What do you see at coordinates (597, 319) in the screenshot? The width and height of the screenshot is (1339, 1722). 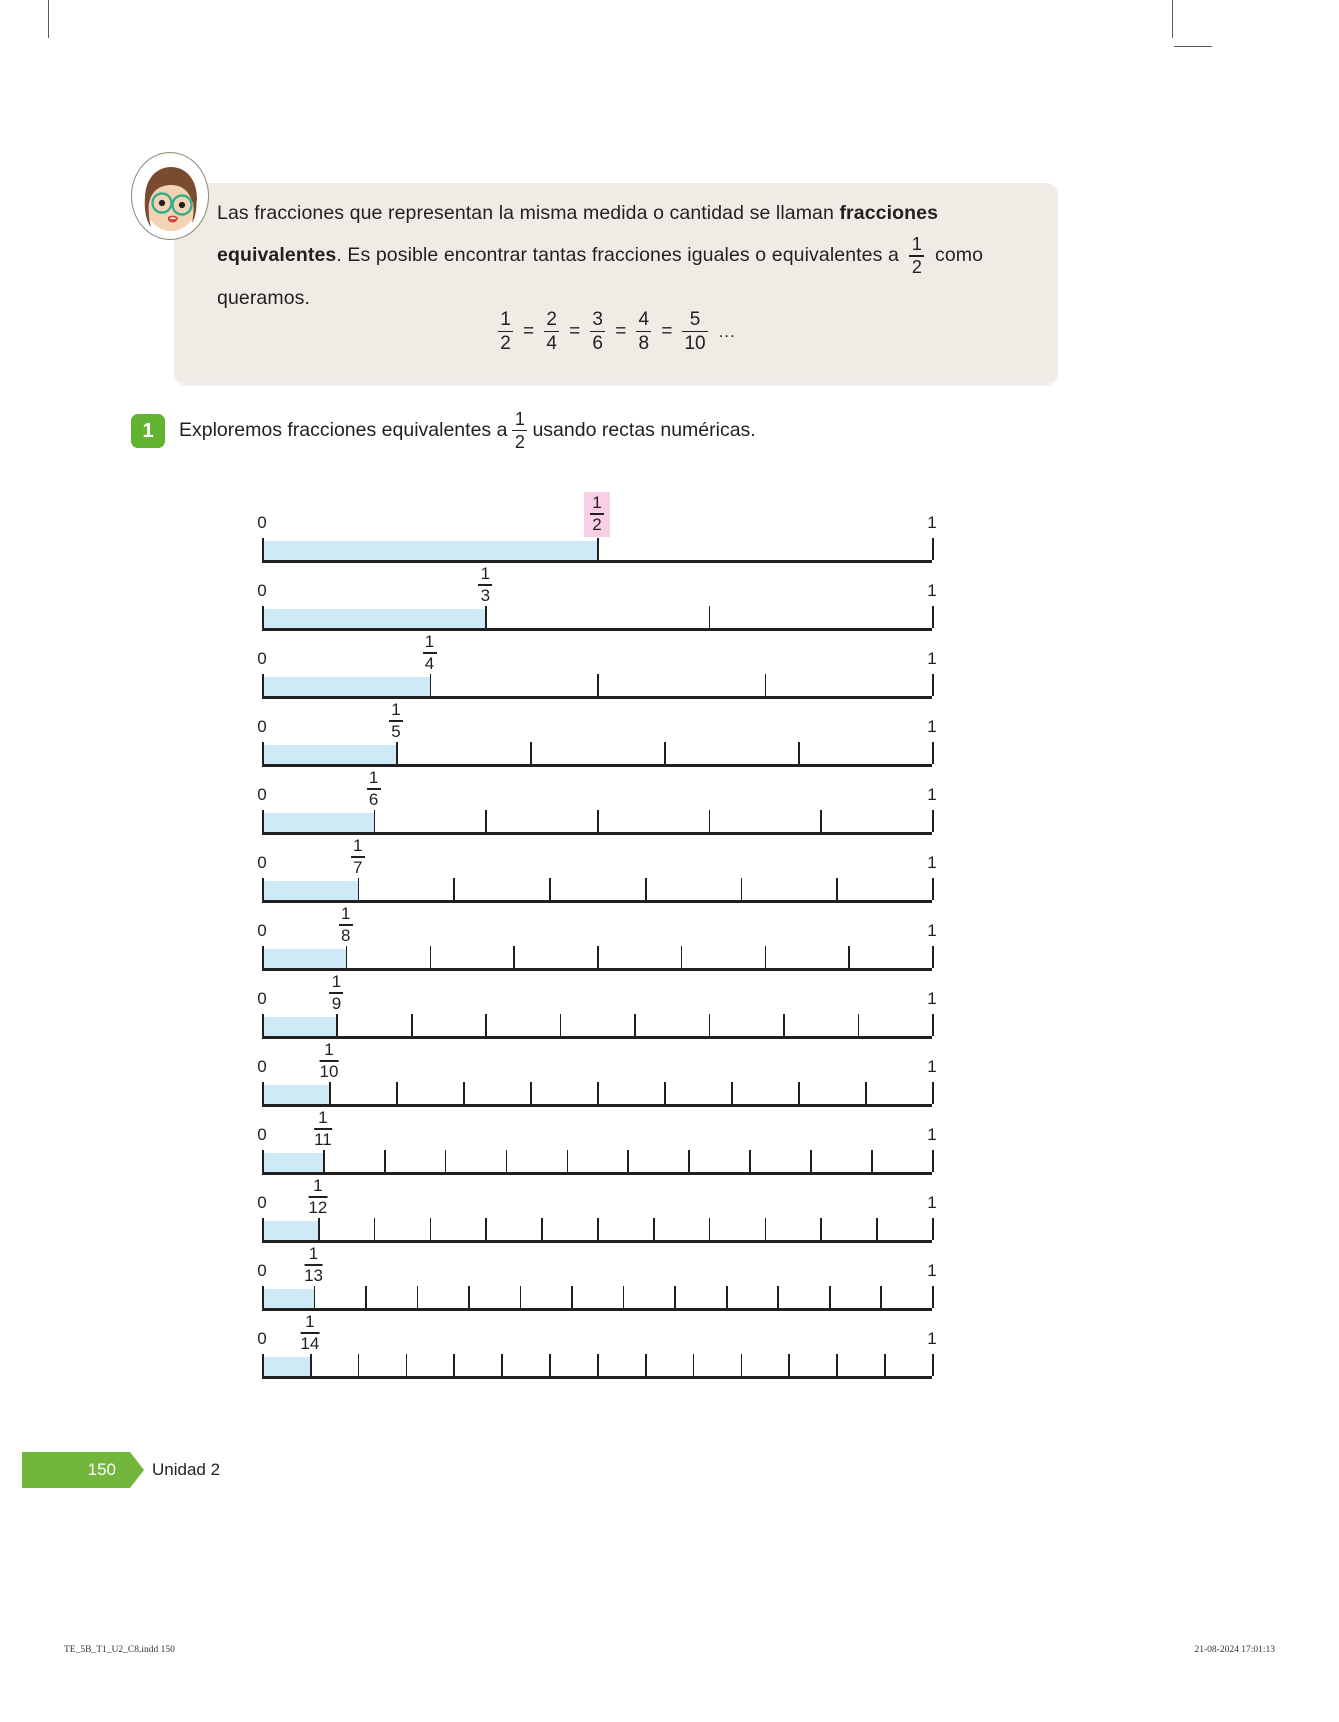 I see `fraction-numerator: 3` at bounding box center [597, 319].